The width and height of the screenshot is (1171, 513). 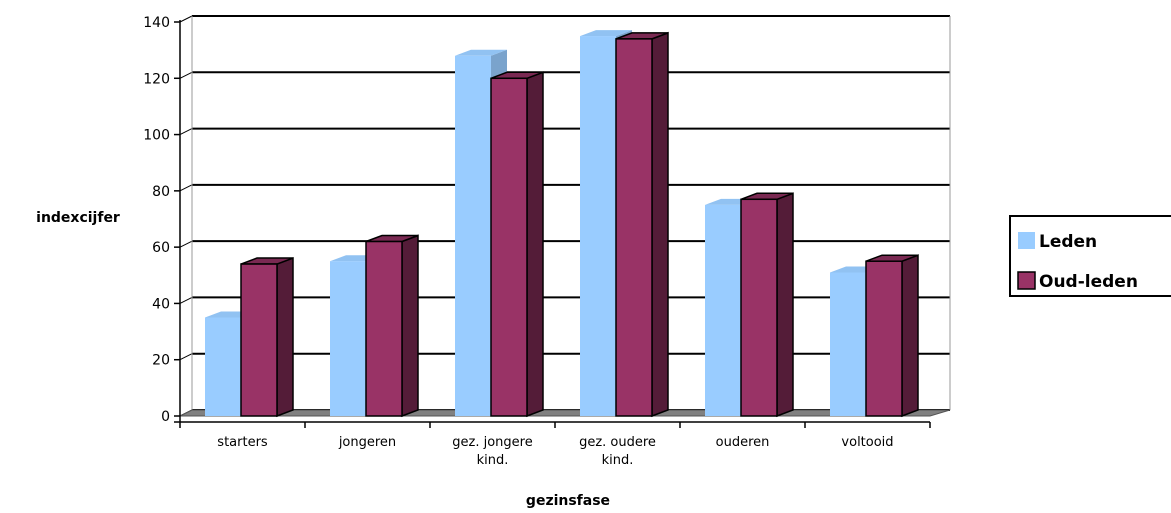 I want to click on y-tick-label: 40, so click(x=161, y=304).